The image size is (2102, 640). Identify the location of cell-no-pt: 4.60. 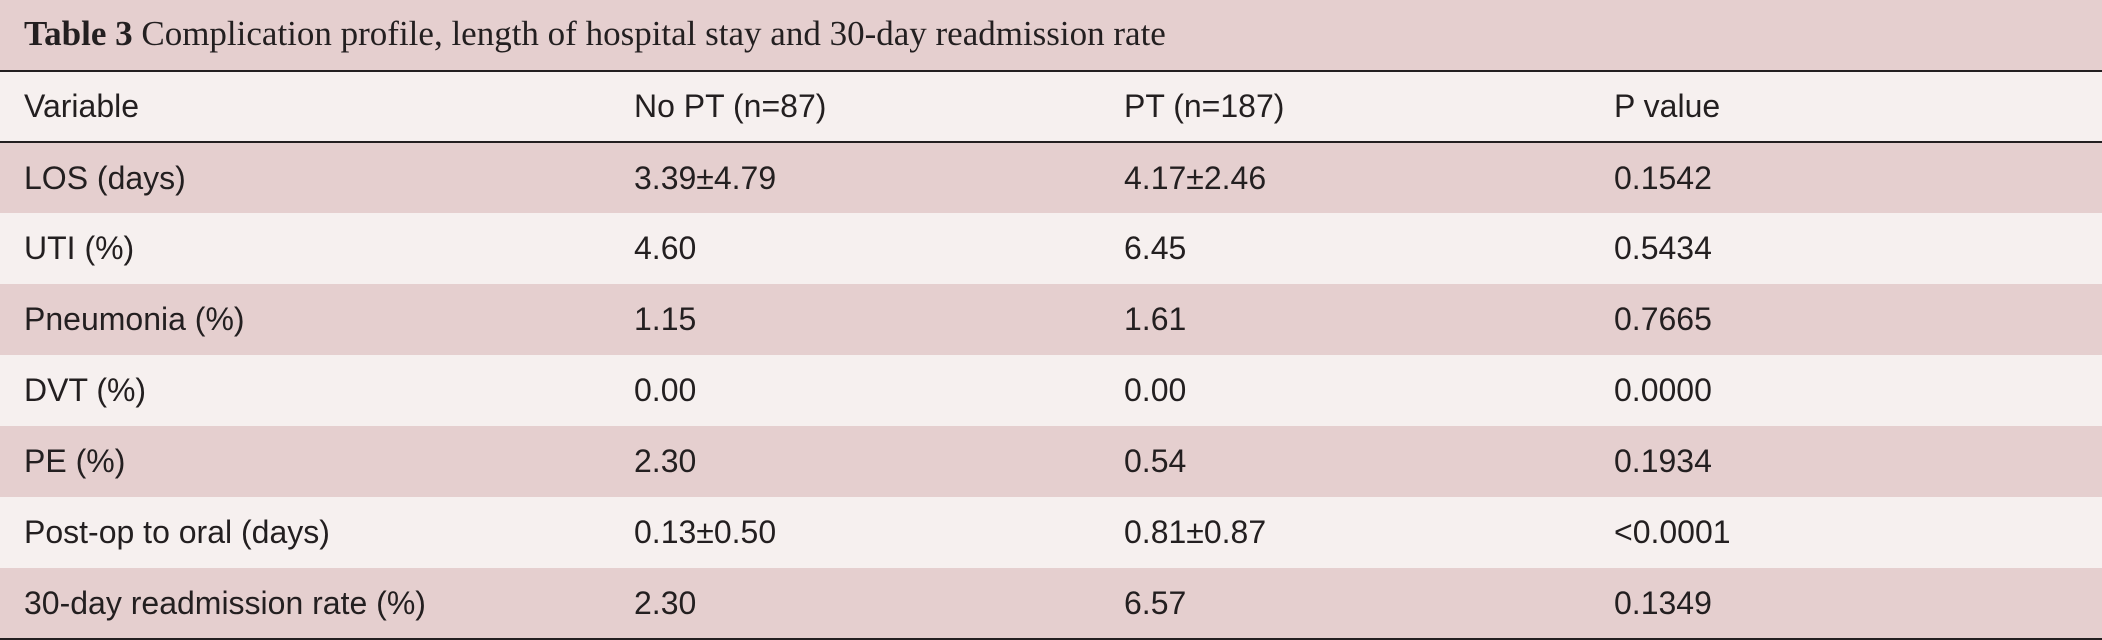
(665, 248).